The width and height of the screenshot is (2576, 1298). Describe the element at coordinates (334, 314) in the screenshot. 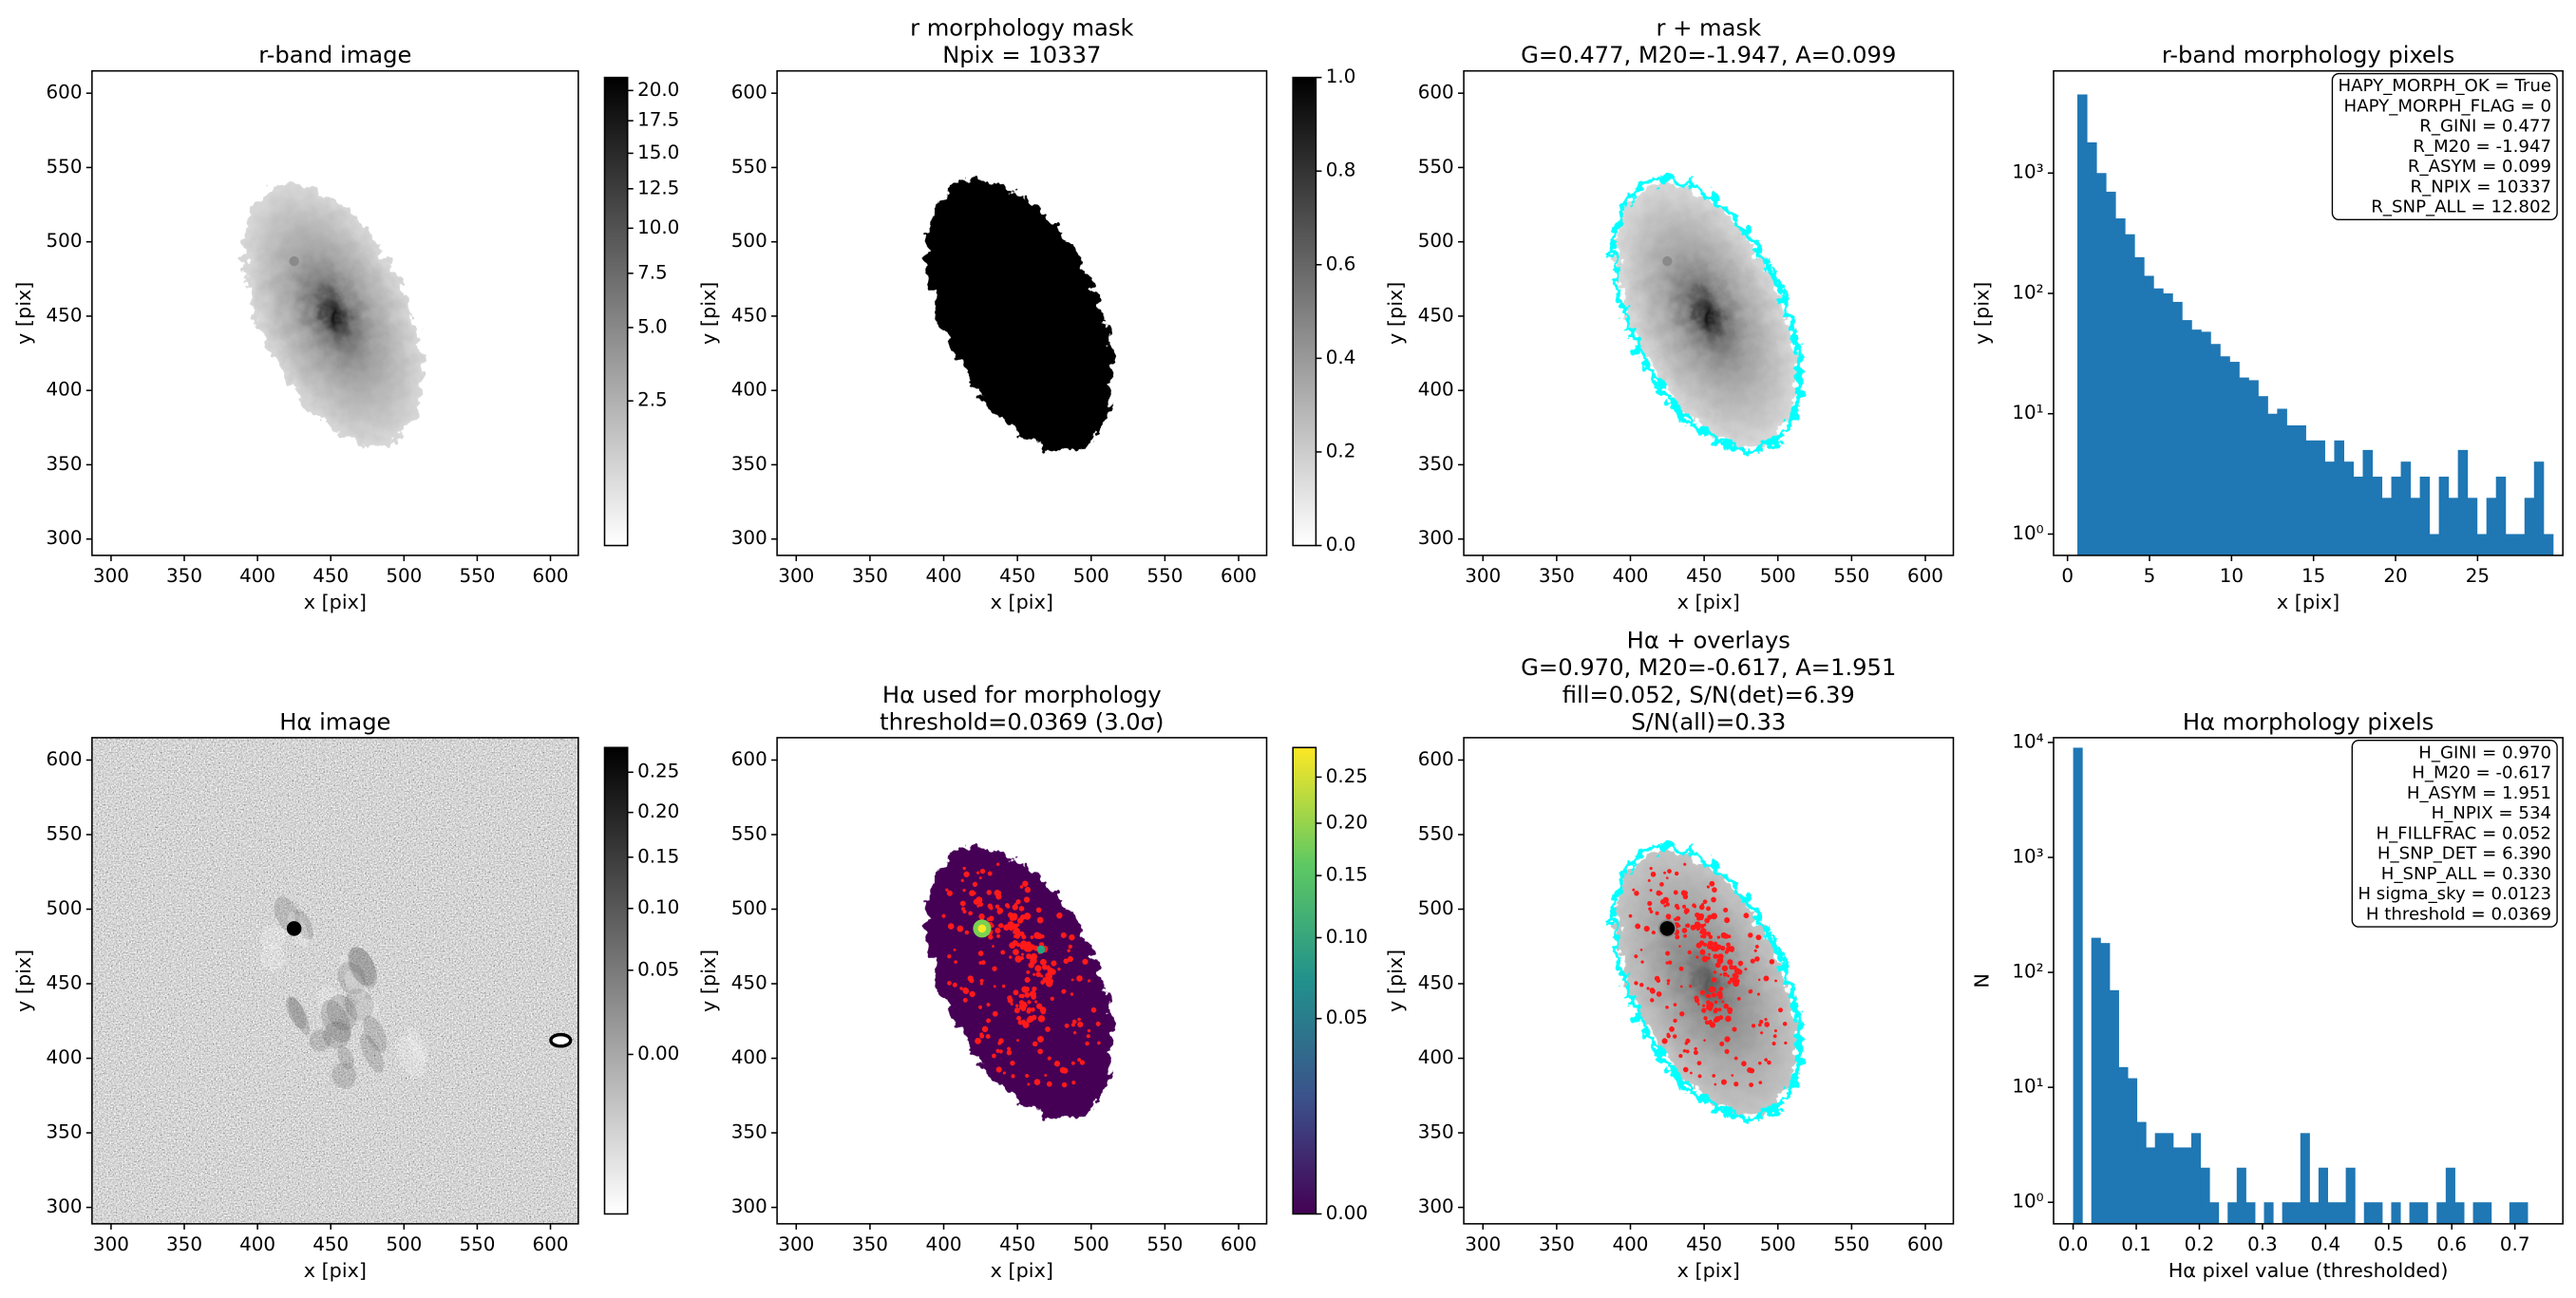

I see `galaxy` at that location.